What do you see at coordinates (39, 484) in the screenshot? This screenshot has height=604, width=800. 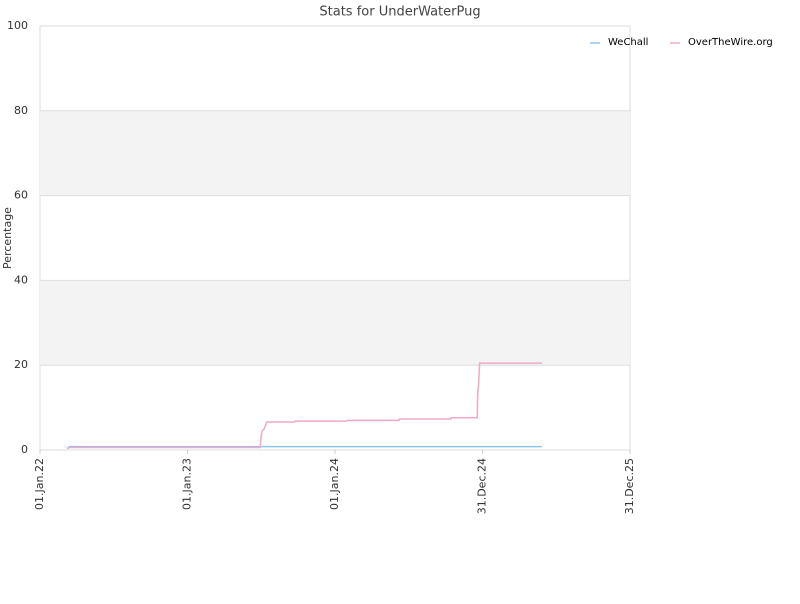 I see `x-tick-label: 01.Jan.22` at bounding box center [39, 484].